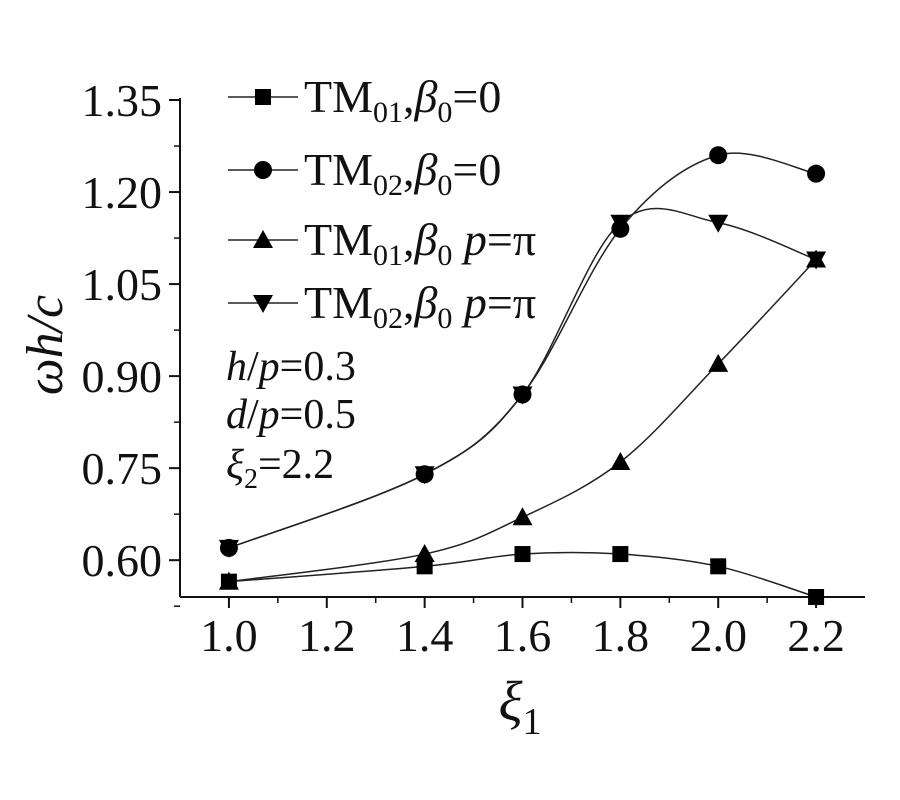 Image resolution: width=900 pixels, height=800 pixels. What do you see at coordinates (131, 341) in the screenshot?
I see `y-axis-ticks: 0.60 0.75 0.90 1.05 1.20 1.35` at bounding box center [131, 341].